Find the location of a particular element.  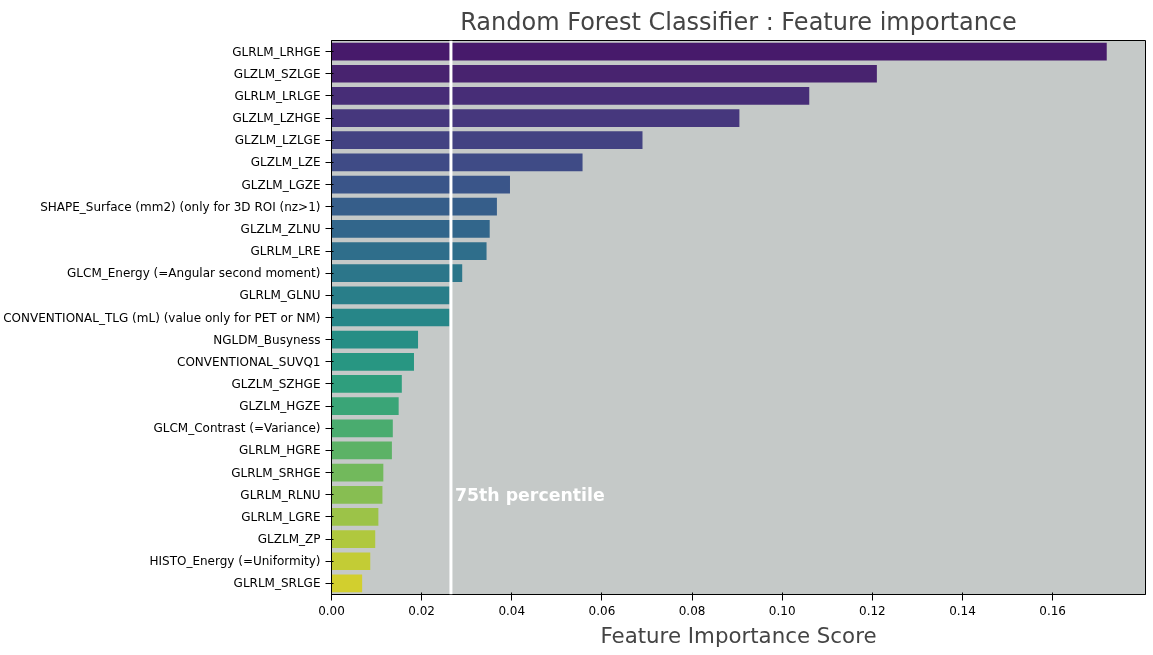

y-tick-label: GLRLM_LGRE is located at coordinates (281, 516).